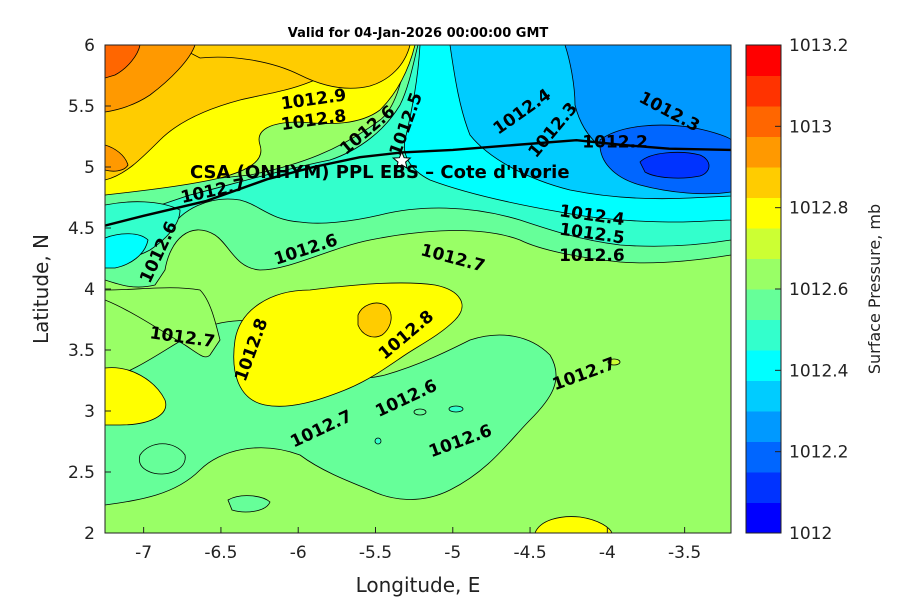 The width and height of the screenshot is (900, 600). Describe the element at coordinates (136, 396) in the screenshot. I see `band-1012-8-southwest` at that location.